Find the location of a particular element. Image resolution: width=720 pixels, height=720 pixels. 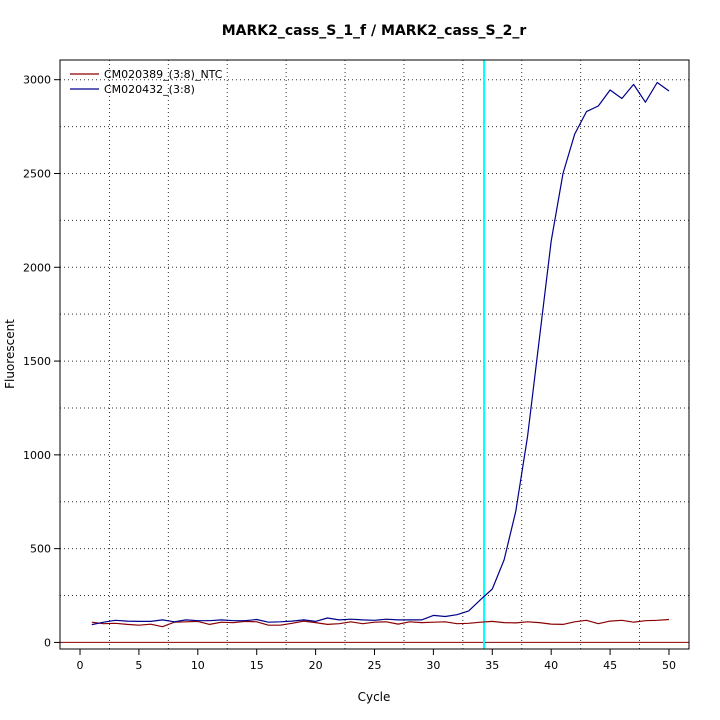

x-tick-label: 5 is located at coordinates (138, 665).